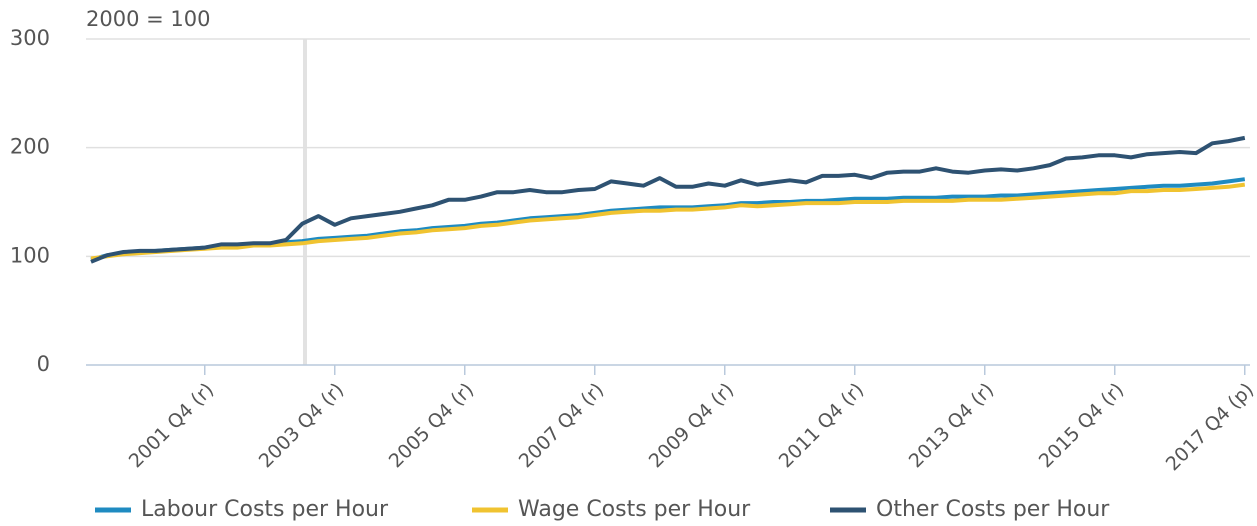 The image size is (1257, 526). What do you see at coordinates (148, 19) in the screenshot?
I see `chart-subtitle: 2000 = 100` at bounding box center [148, 19].